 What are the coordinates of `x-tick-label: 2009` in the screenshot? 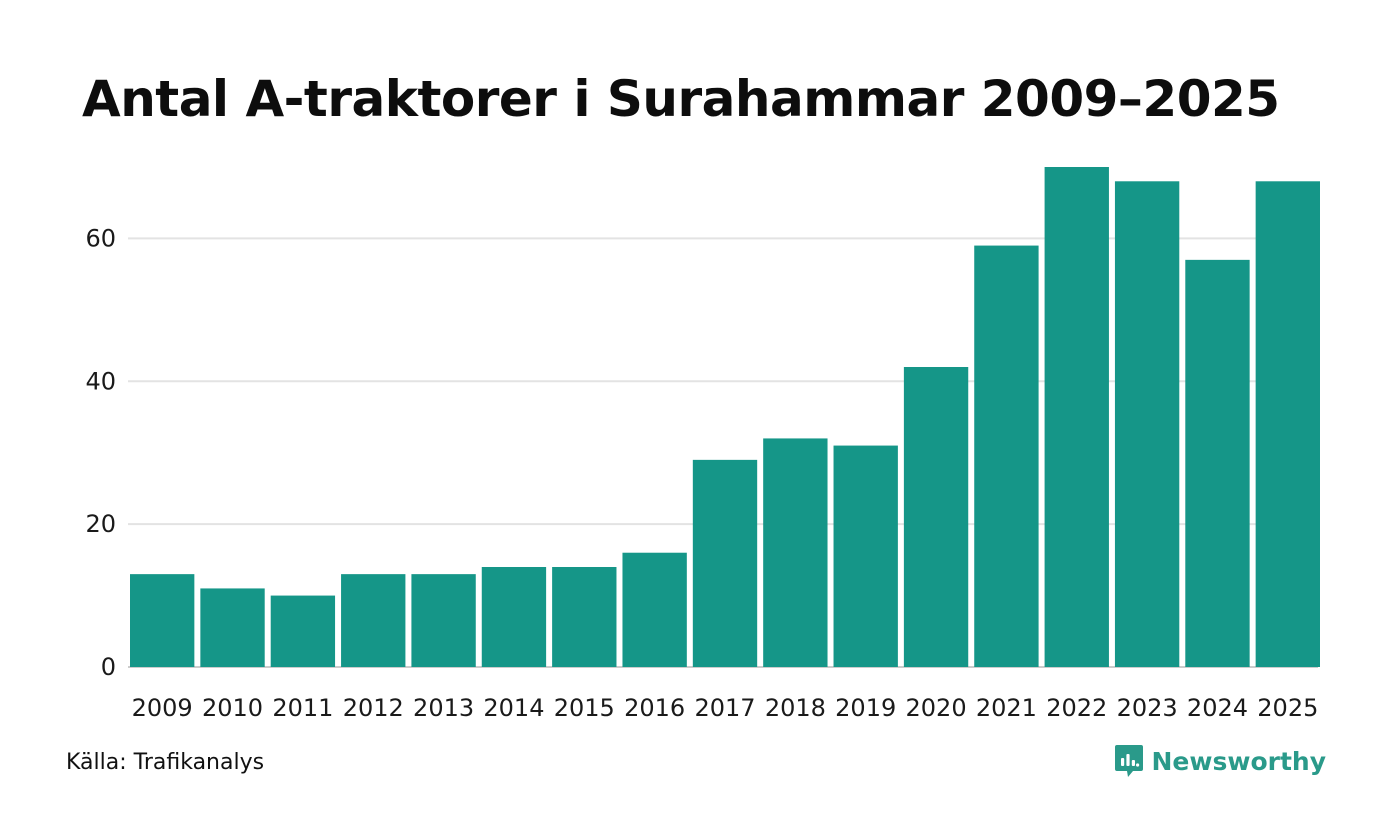 It's located at (162, 708).